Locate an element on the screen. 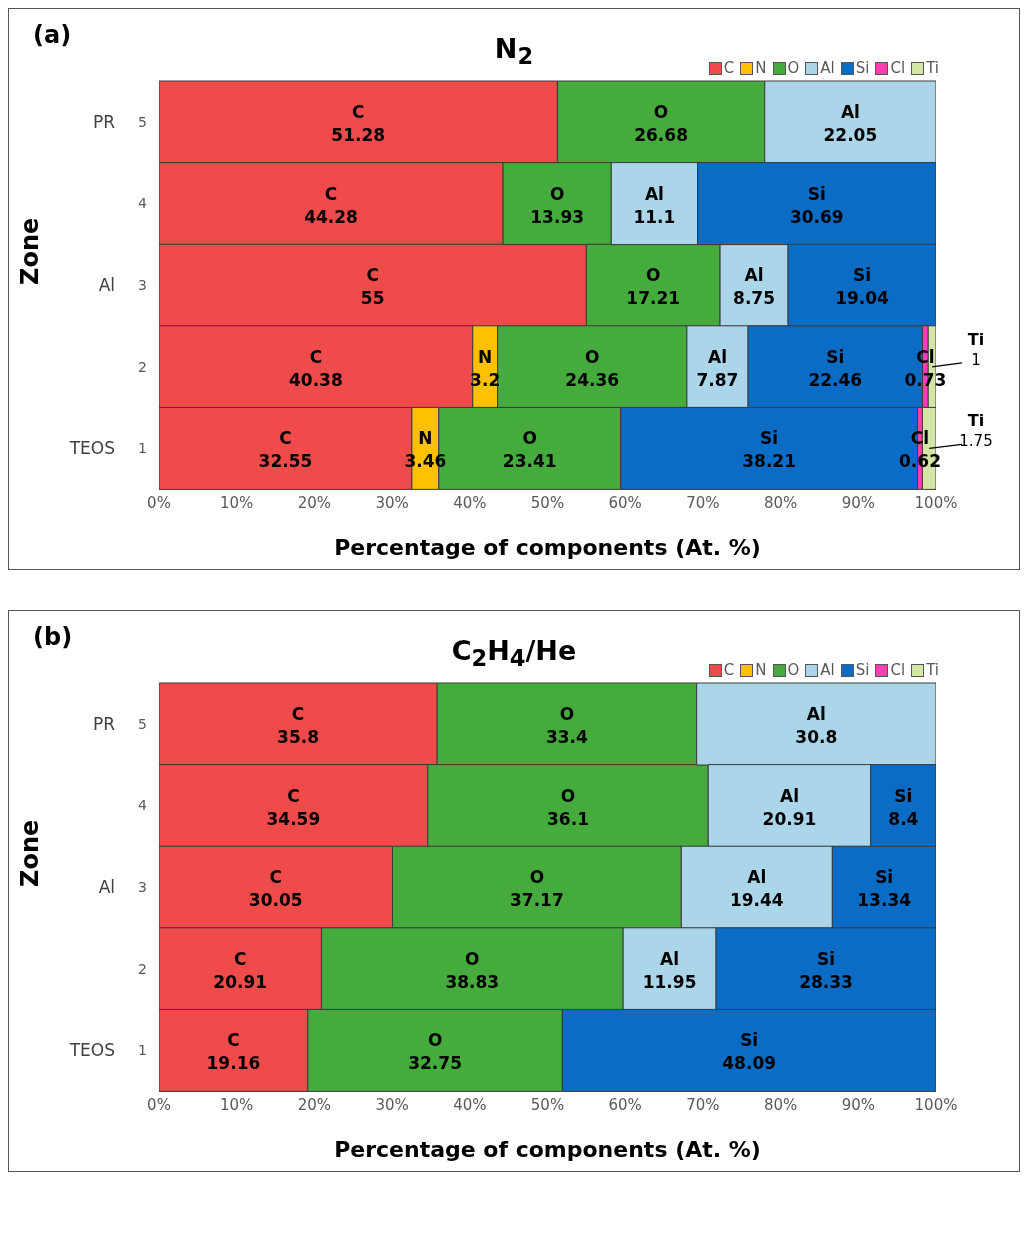 The height and width of the screenshot is (1252, 1036). data-label: 40.38 is located at coordinates (315, 379).